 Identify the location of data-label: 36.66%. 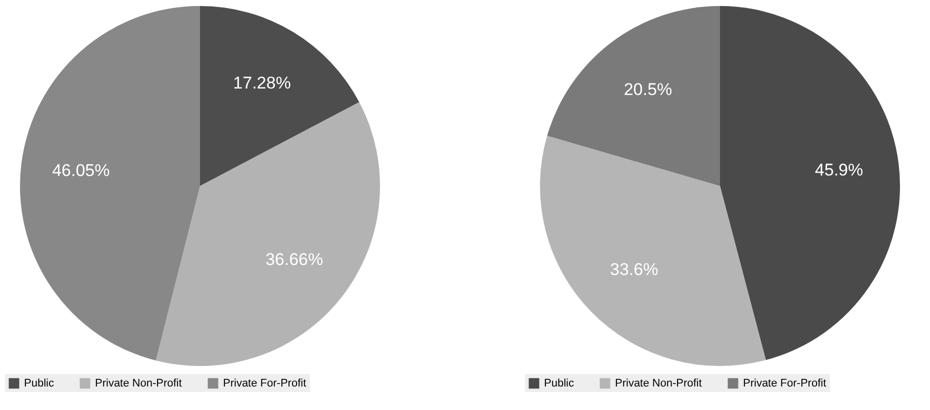
(294, 260).